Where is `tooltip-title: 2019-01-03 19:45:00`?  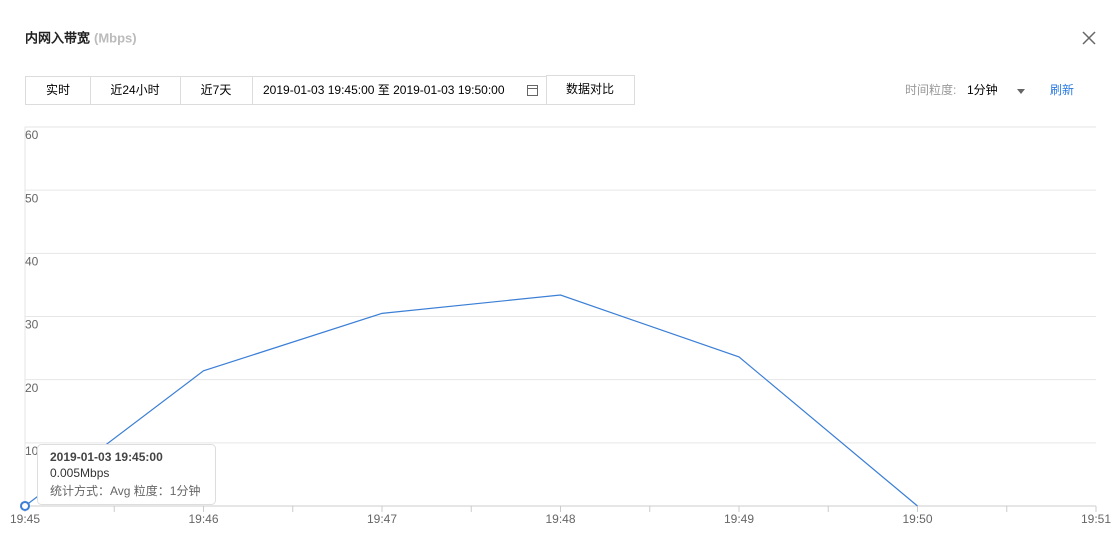
tooltip-title: 2019-01-03 19:45:00 is located at coordinates (106, 457).